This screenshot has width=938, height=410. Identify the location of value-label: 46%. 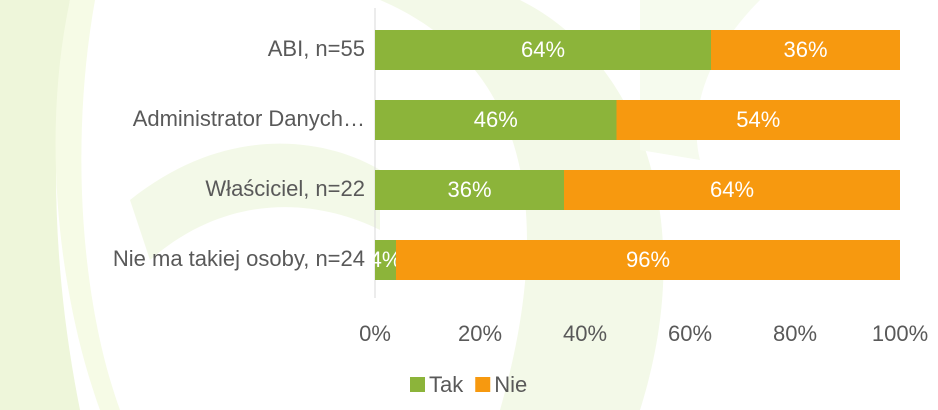
(496, 119).